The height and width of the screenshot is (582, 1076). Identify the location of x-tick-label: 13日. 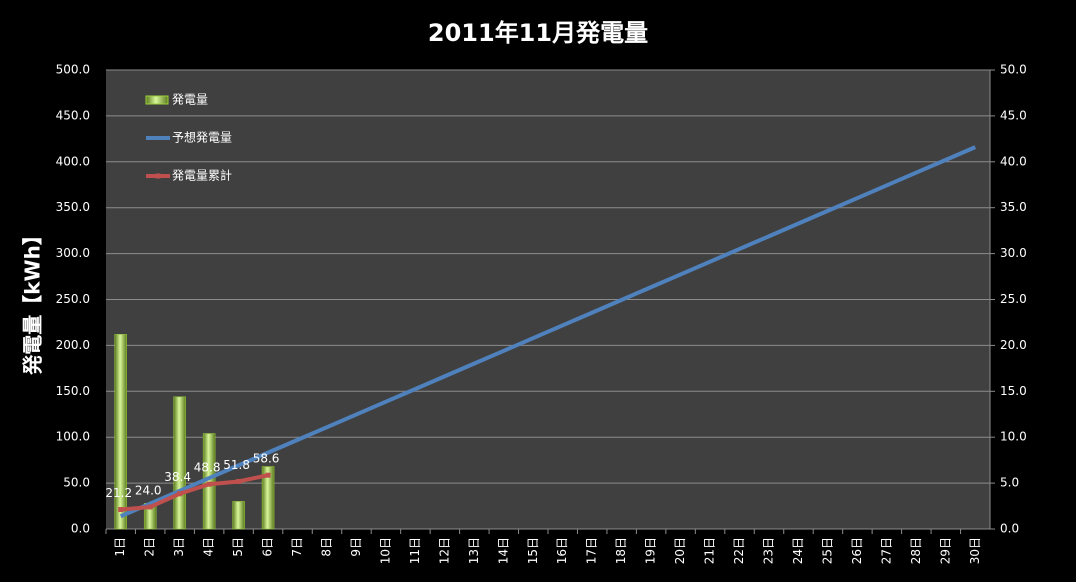
(474, 550).